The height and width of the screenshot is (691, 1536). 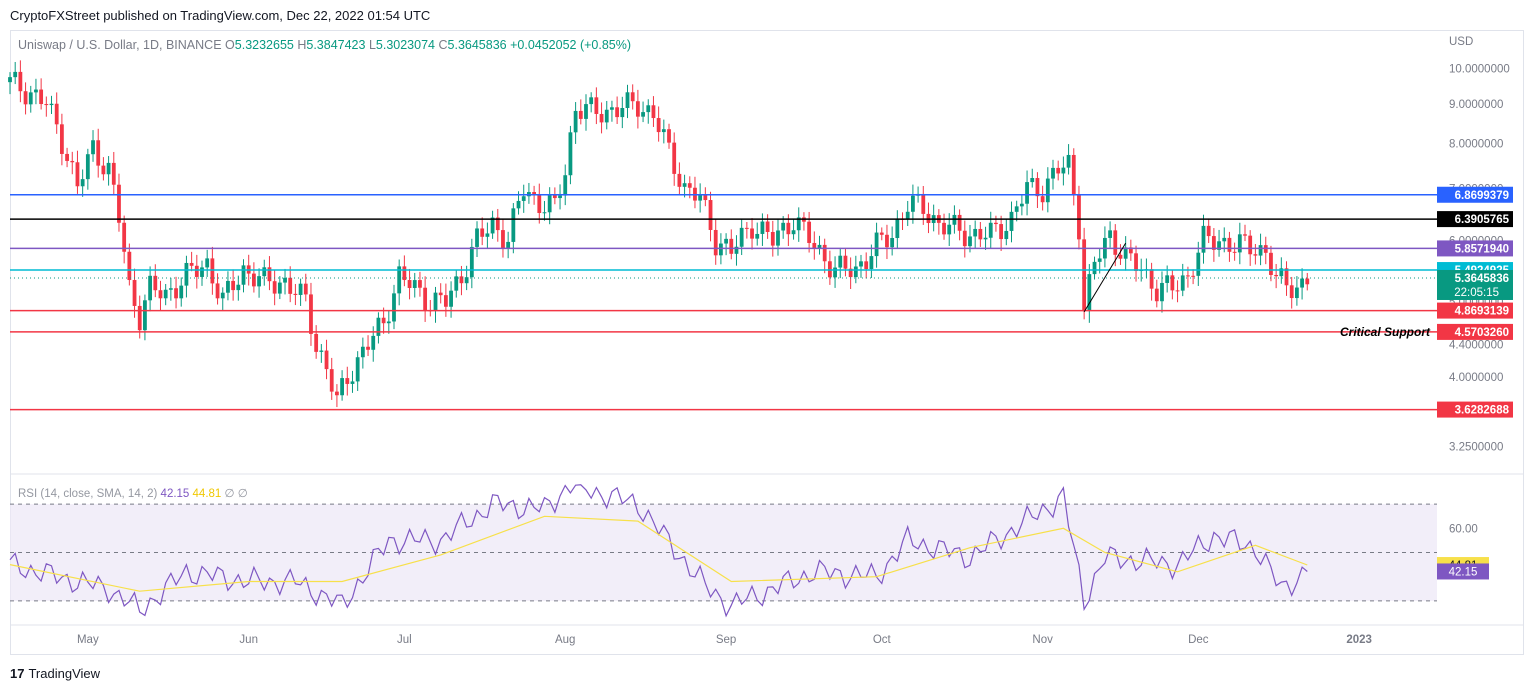 I want to click on time-axis-label: Aug, so click(x=565, y=640).